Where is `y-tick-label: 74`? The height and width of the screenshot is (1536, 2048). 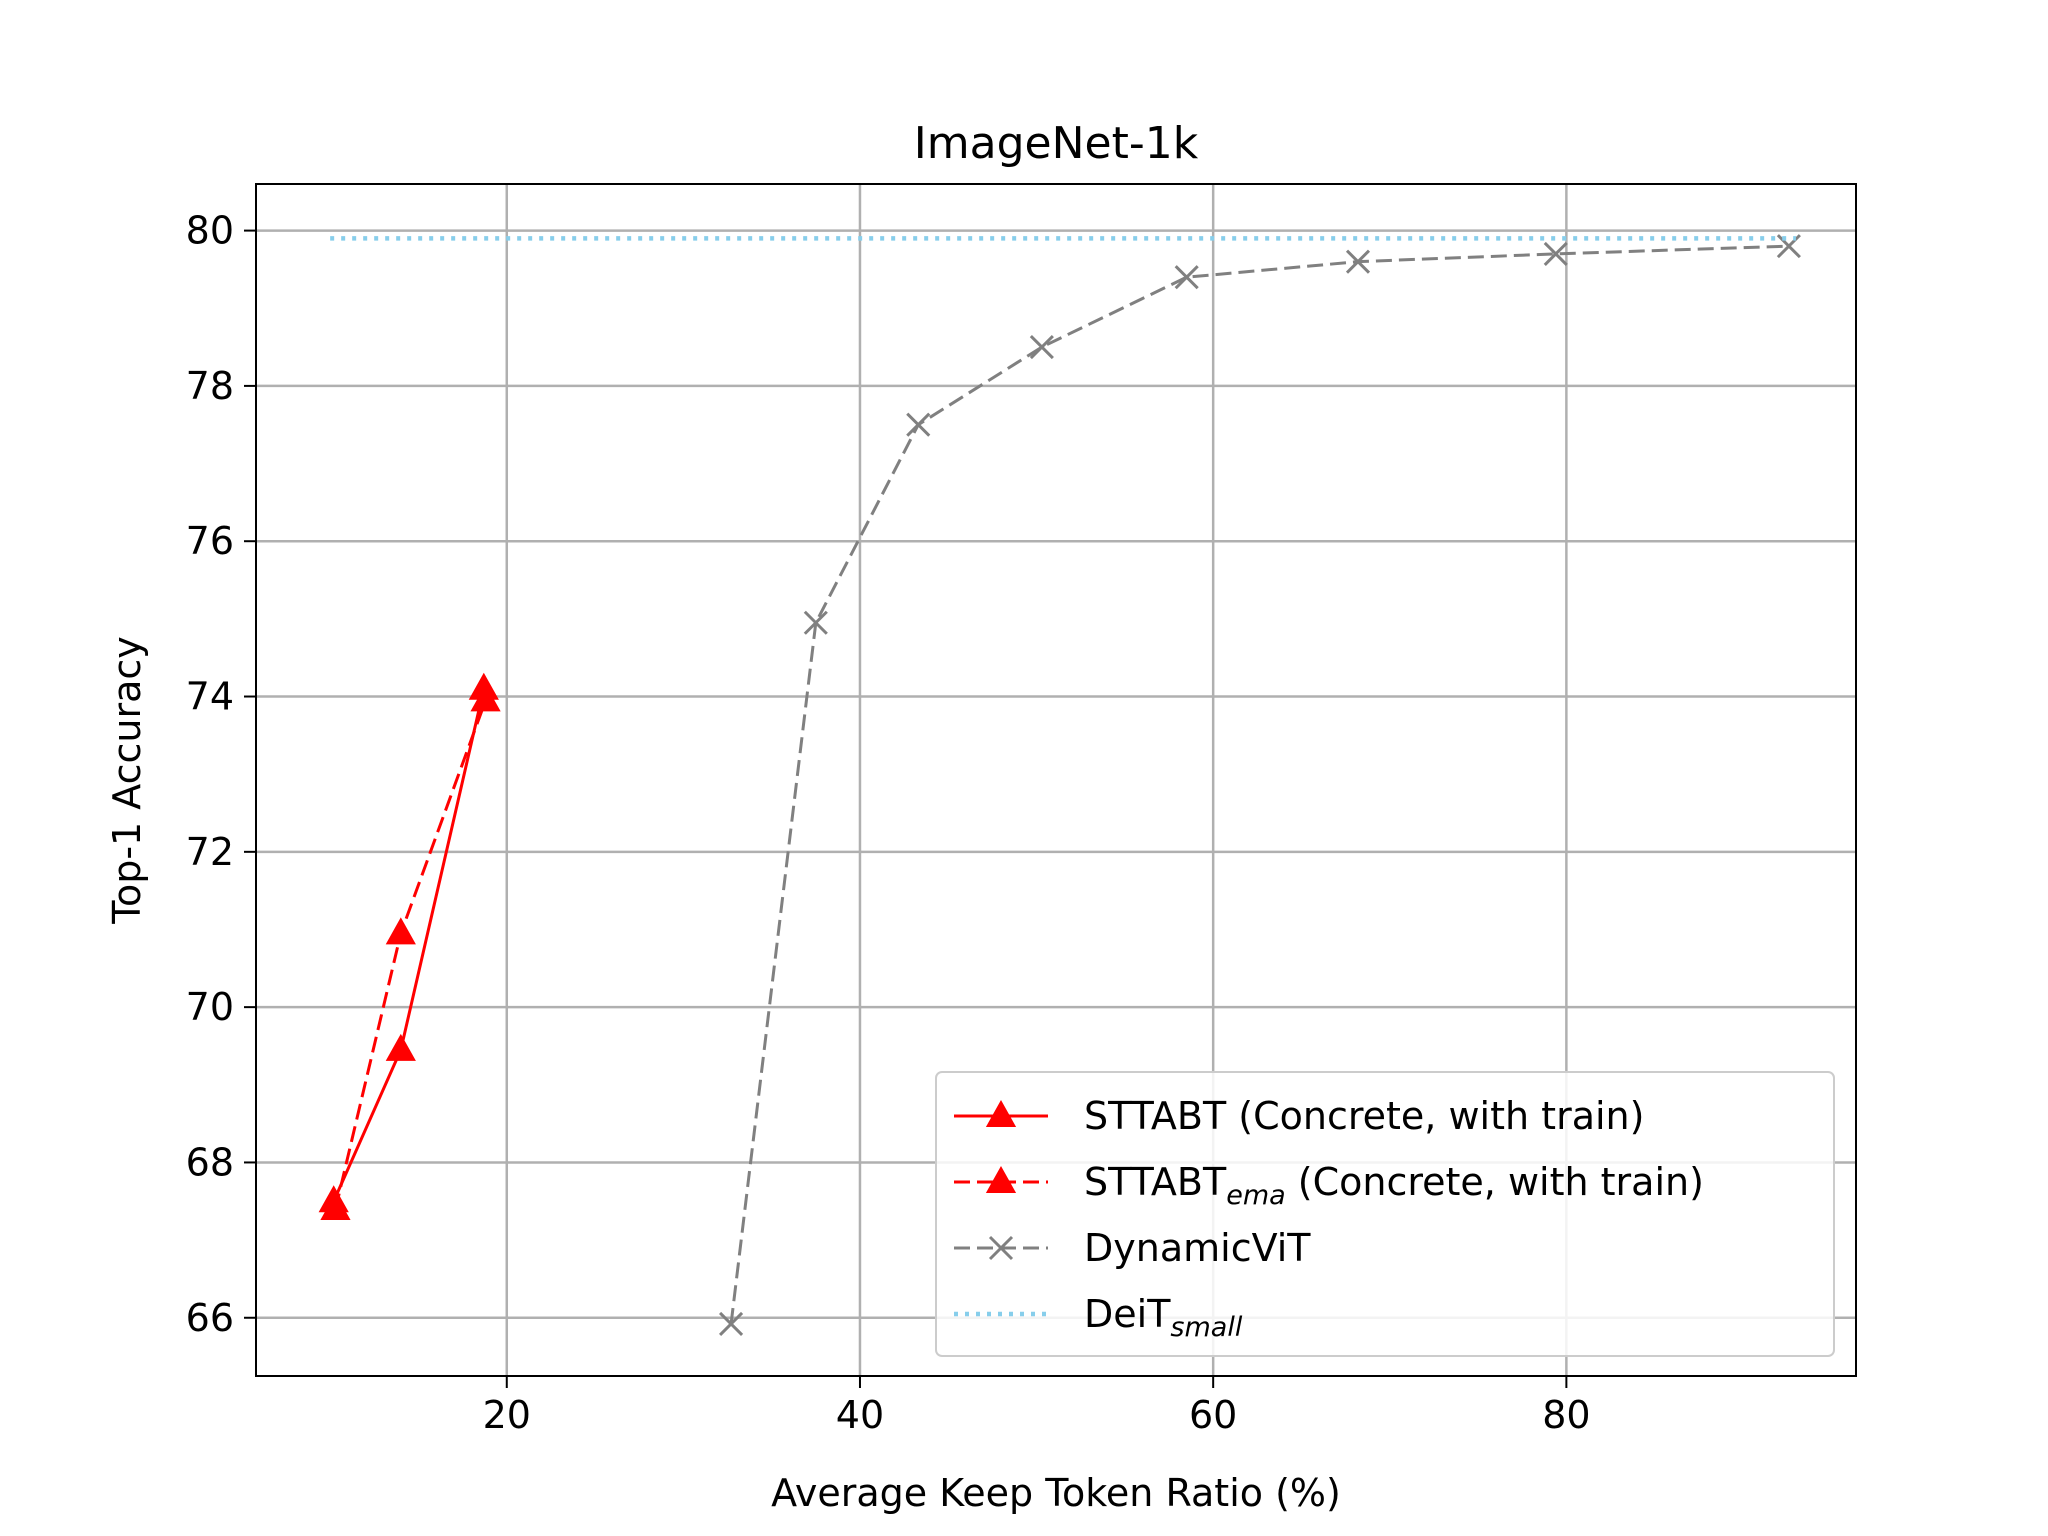 y-tick-label: 74 is located at coordinates (210, 697).